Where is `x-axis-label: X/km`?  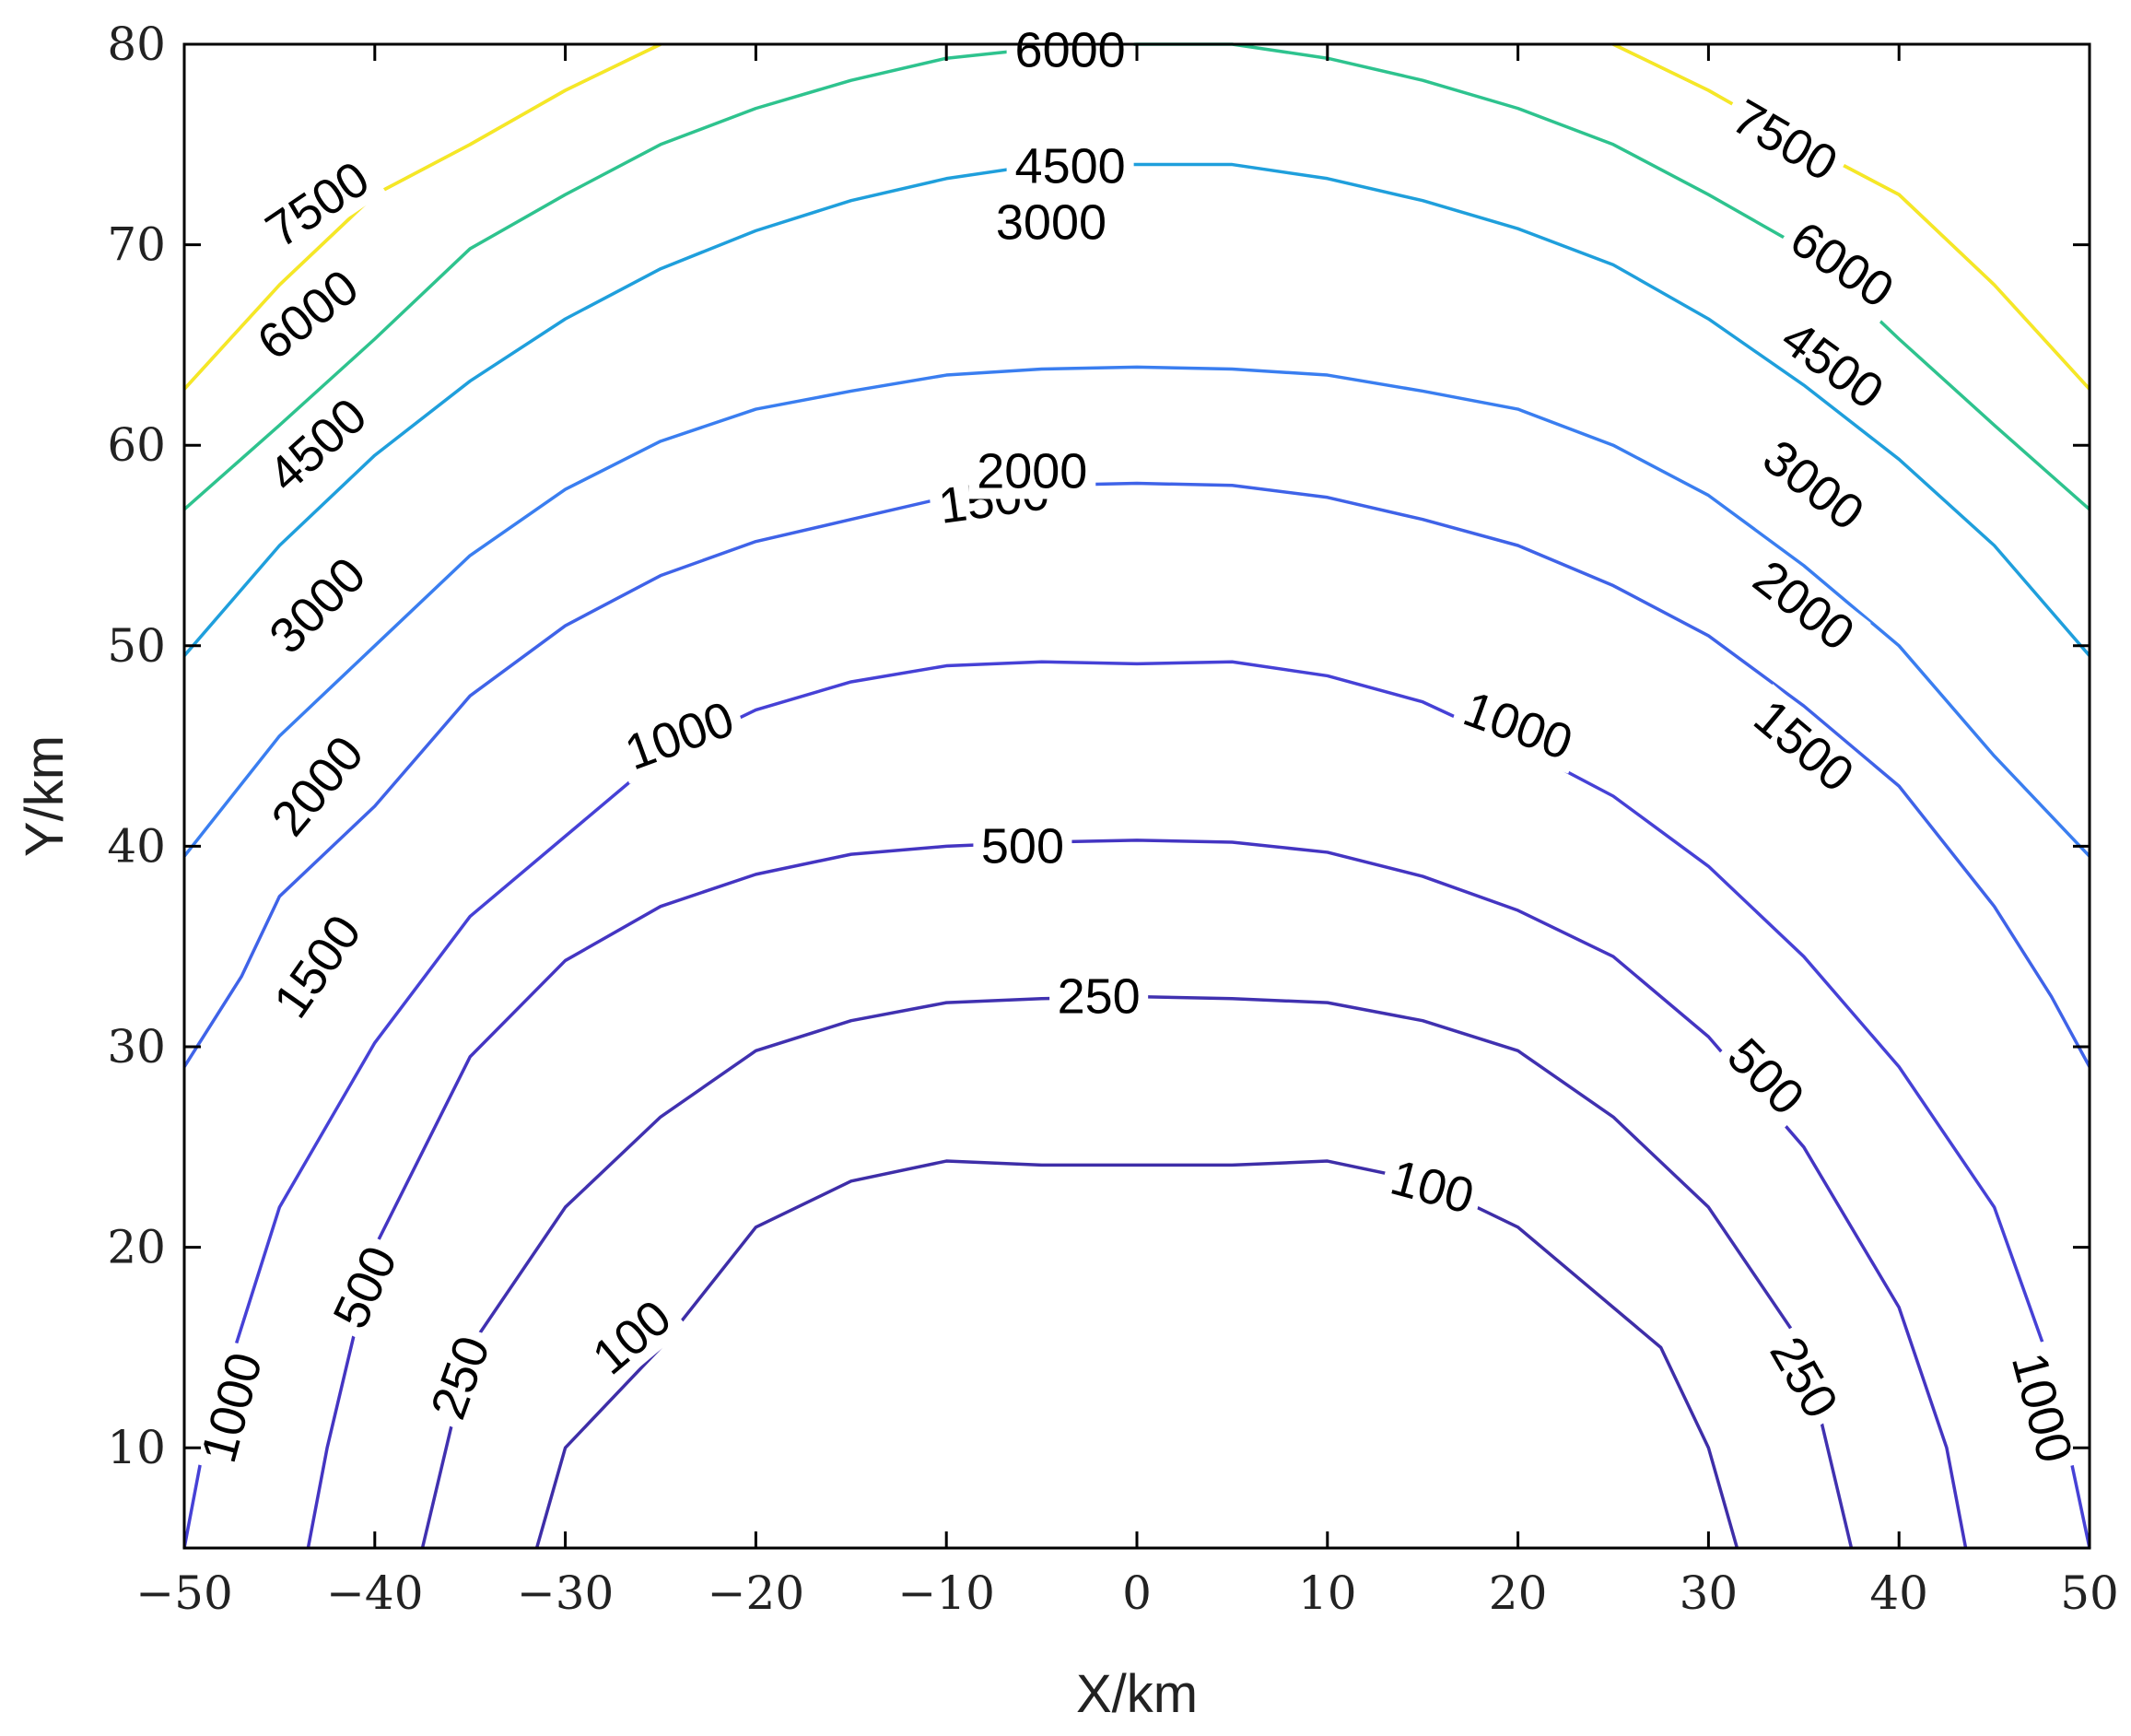 x-axis-label: X/km is located at coordinates (1137, 1694).